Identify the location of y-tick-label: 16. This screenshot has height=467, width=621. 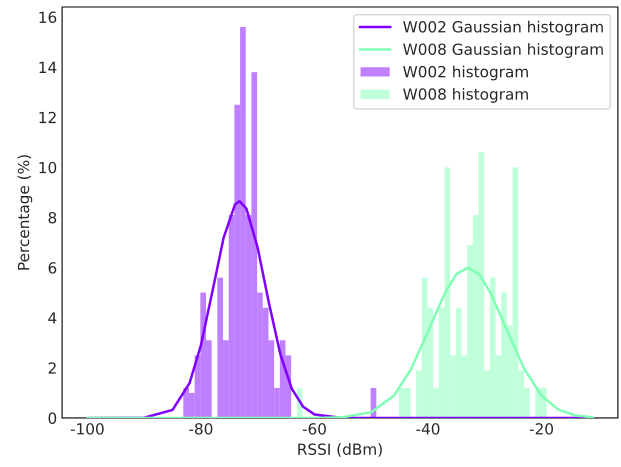
(47, 17).